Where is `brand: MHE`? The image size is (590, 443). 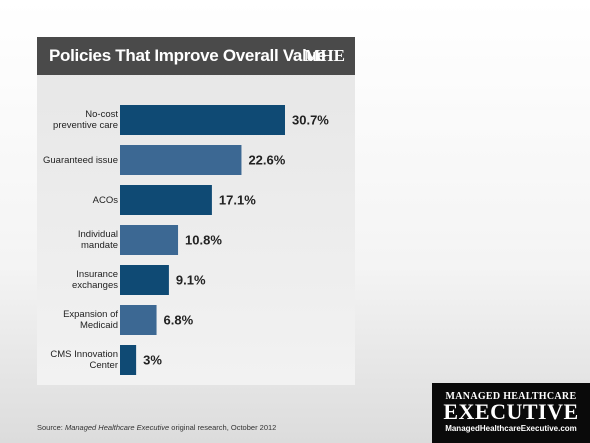 brand: MHE is located at coordinates (324, 55).